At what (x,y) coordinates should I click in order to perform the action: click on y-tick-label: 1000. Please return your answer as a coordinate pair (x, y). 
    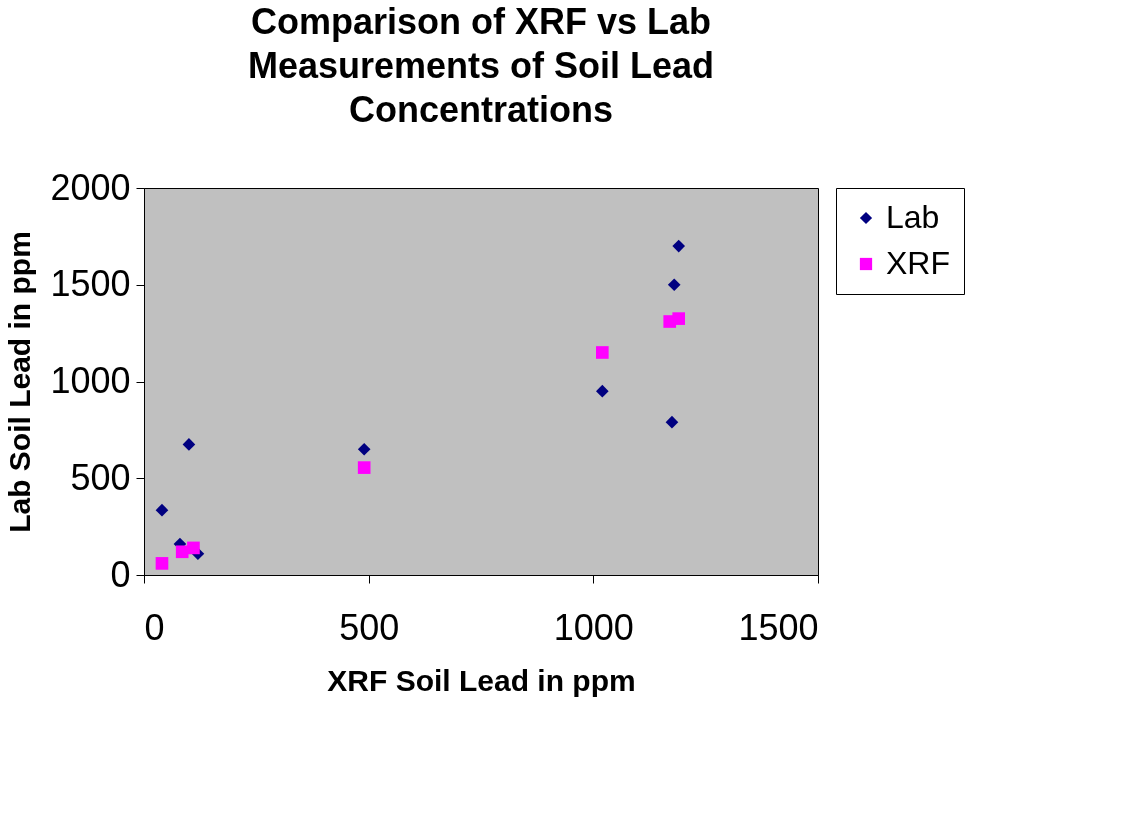
    Looking at the image, I should click on (90, 380).